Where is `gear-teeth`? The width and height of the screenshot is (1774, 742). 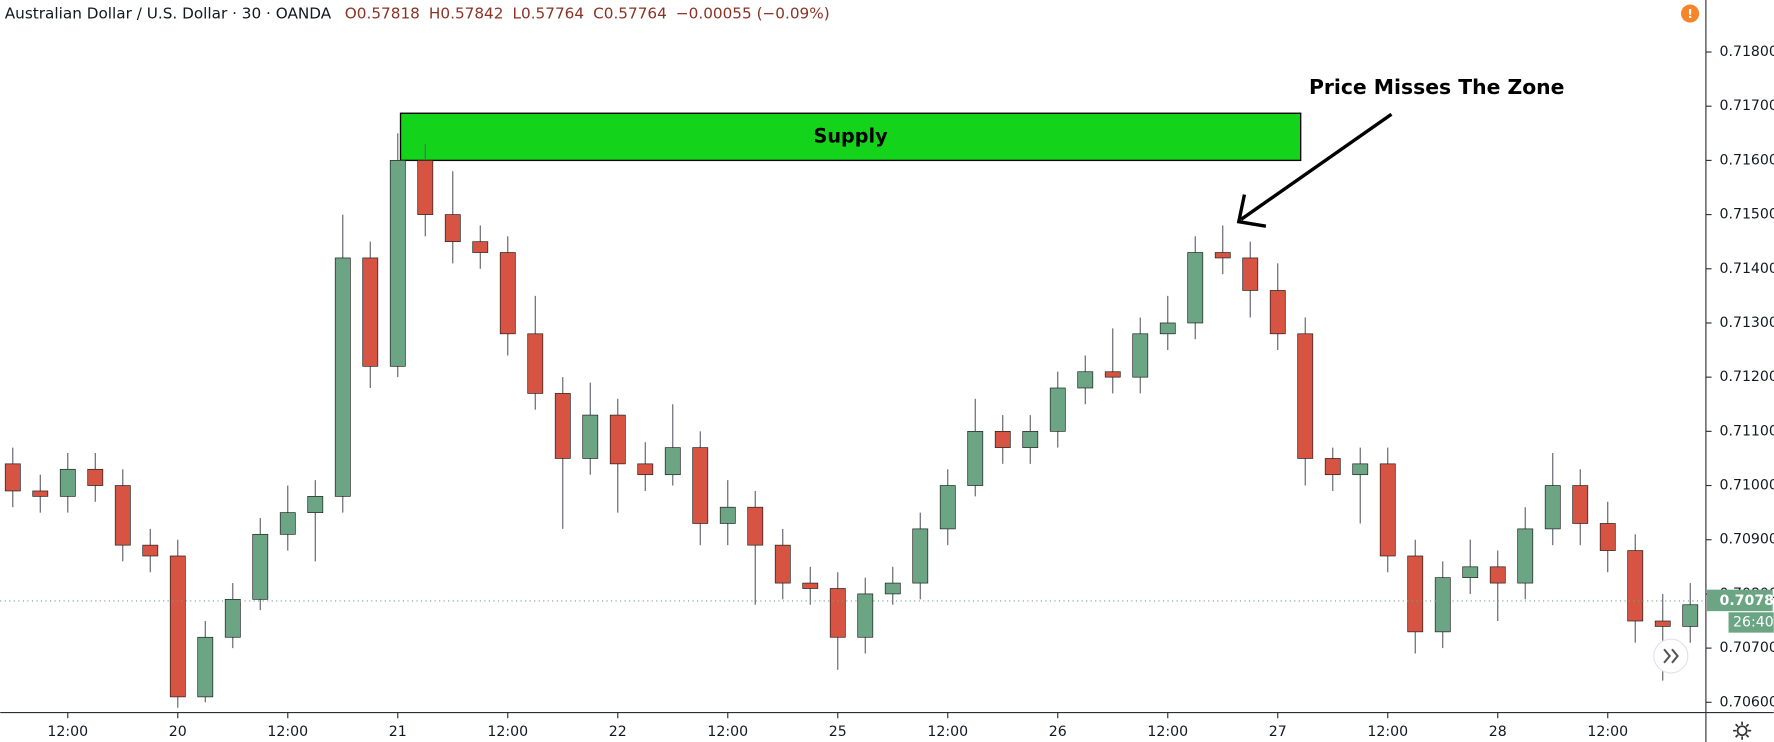 gear-teeth is located at coordinates (1742, 730).